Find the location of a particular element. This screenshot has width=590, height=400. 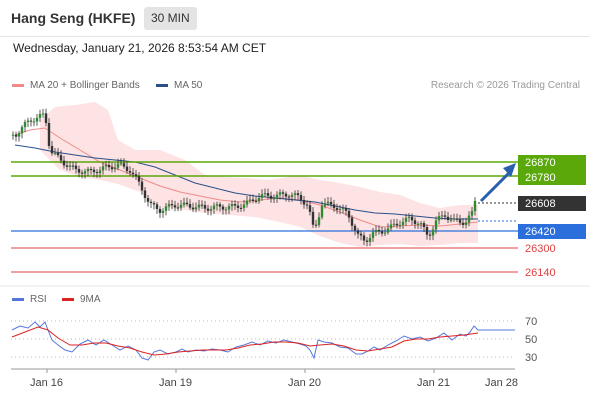

period-badge: 30 MIN is located at coordinates (170, 18).